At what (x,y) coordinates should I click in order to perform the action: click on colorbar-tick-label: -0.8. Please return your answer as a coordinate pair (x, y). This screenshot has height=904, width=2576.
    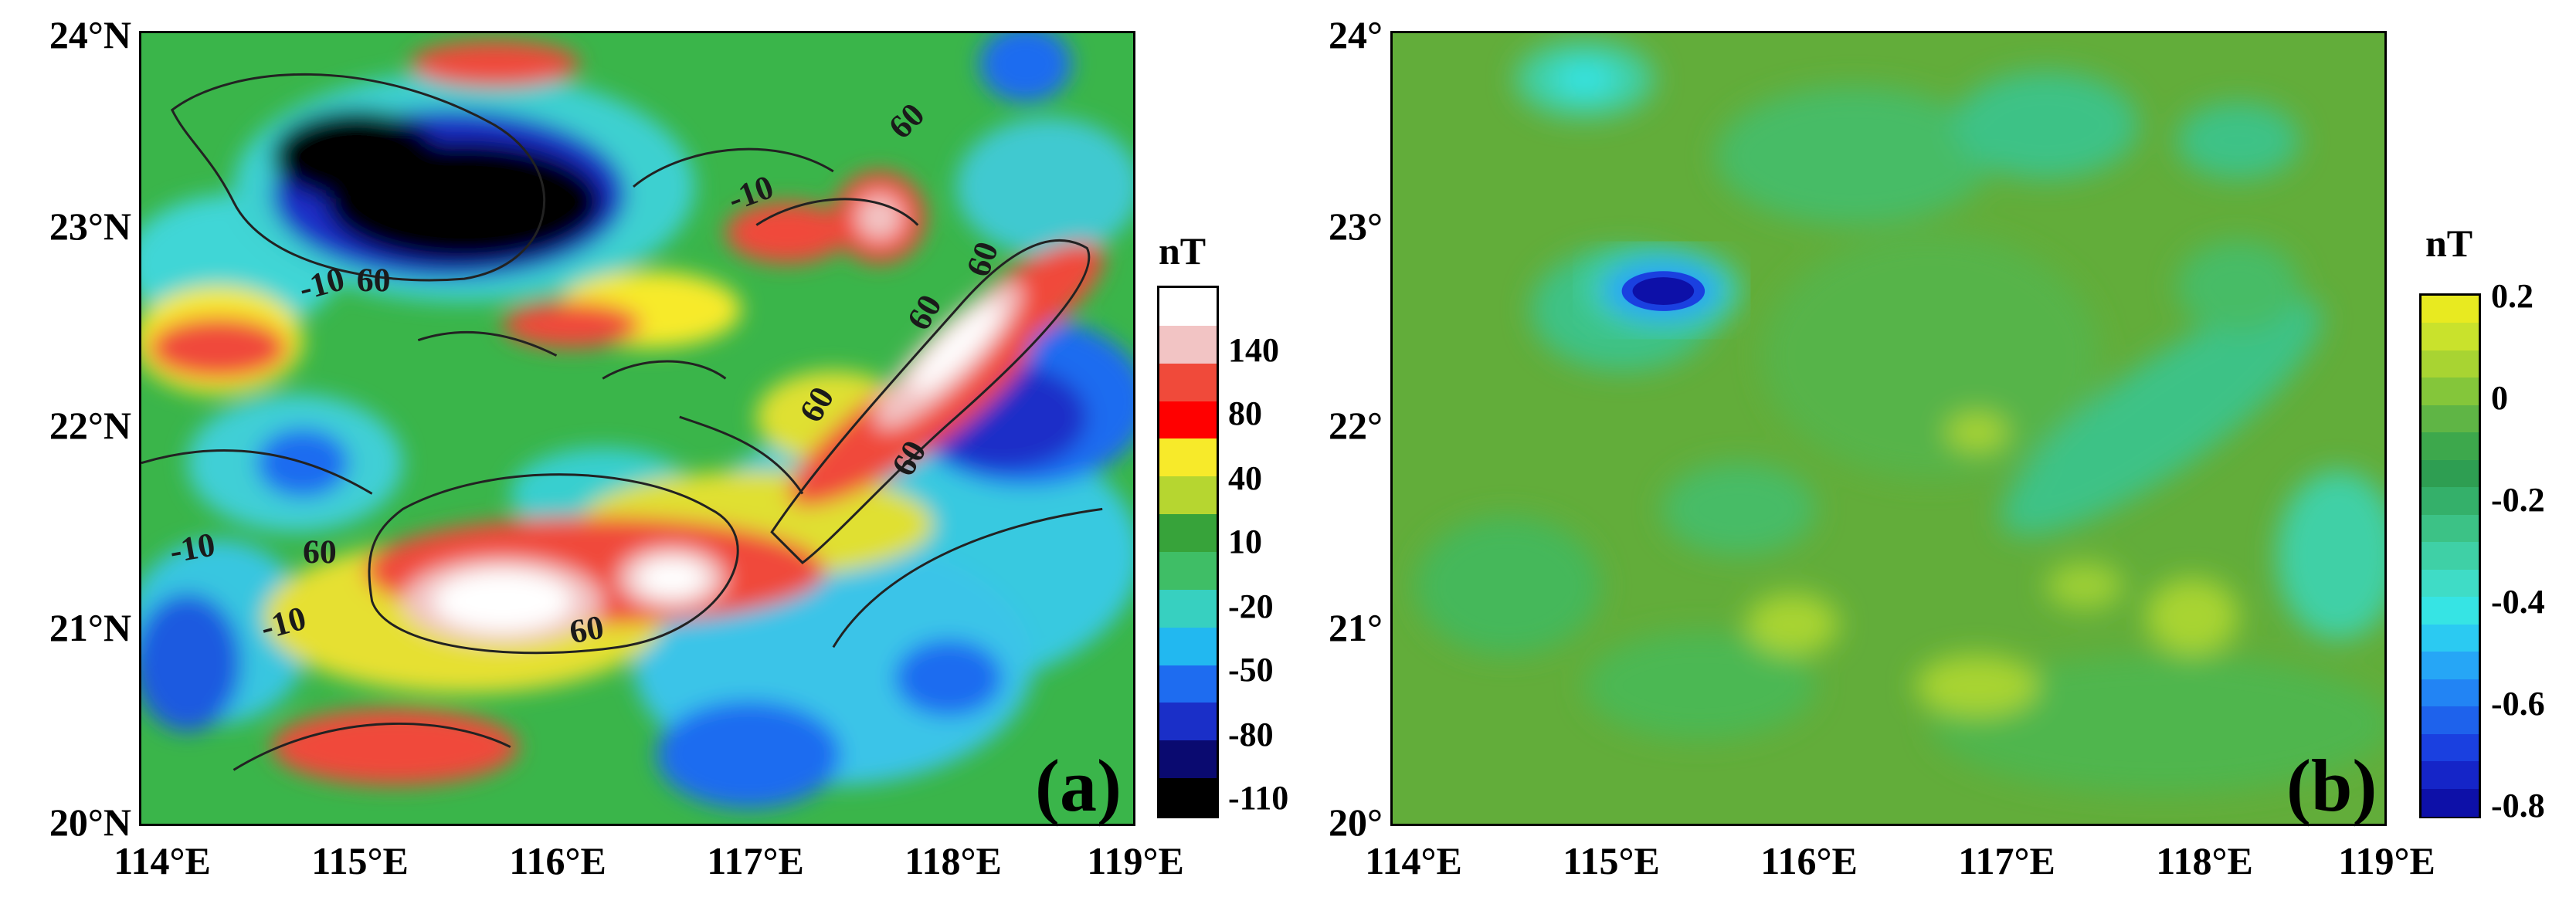
    Looking at the image, I should click on (2518, 806).